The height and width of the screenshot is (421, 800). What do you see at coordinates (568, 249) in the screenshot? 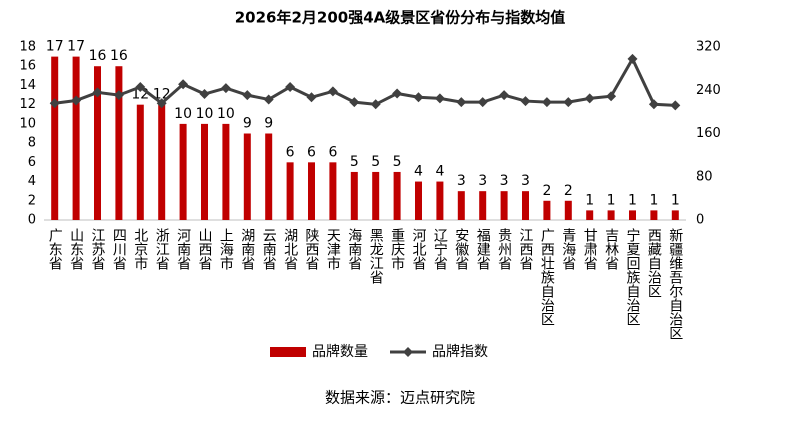
I see `x-tick-label: 青海省` at bounding box center [568, 249].